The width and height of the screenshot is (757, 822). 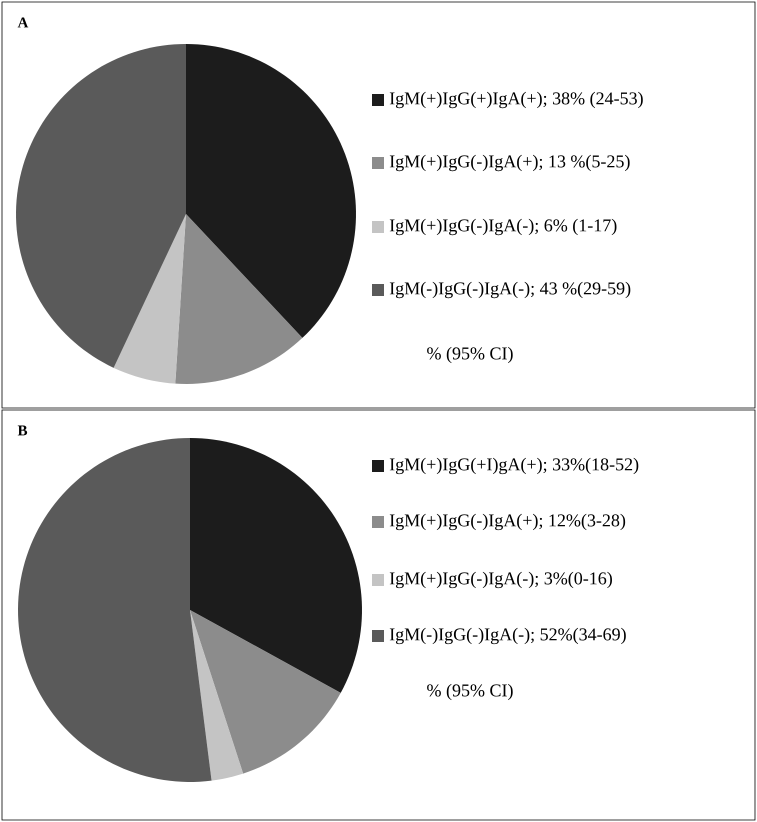 What do you see at coordinates (23, 431) in the screenshot?
I see `chart-title: B` at bounding box center [23, 431].